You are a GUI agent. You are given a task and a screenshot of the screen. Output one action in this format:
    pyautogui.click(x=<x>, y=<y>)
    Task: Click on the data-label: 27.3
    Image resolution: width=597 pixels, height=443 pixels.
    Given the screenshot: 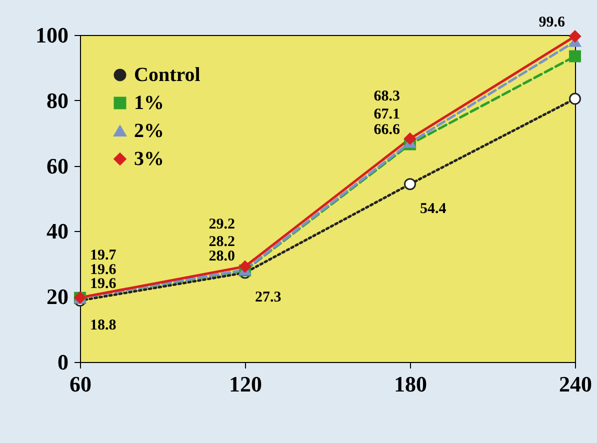 What is the action you would take?
    pyautogui.click(x=268, y=298)
    